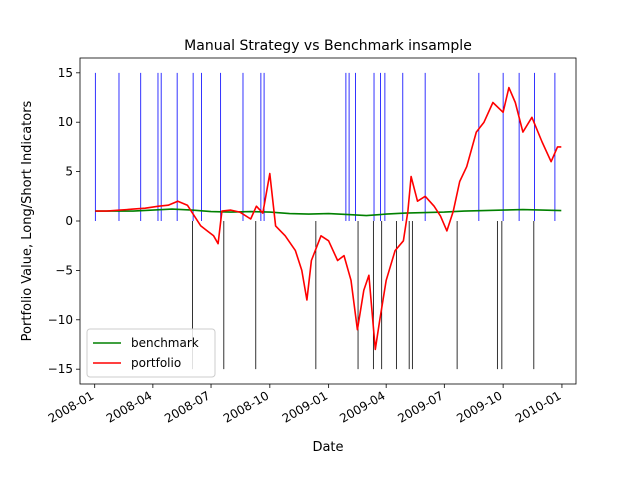 This screenshot has height=480, width=640. Describe the element at coordinates (327, 447) in the screenshot. I see `x-axis-label: Date` at that location.